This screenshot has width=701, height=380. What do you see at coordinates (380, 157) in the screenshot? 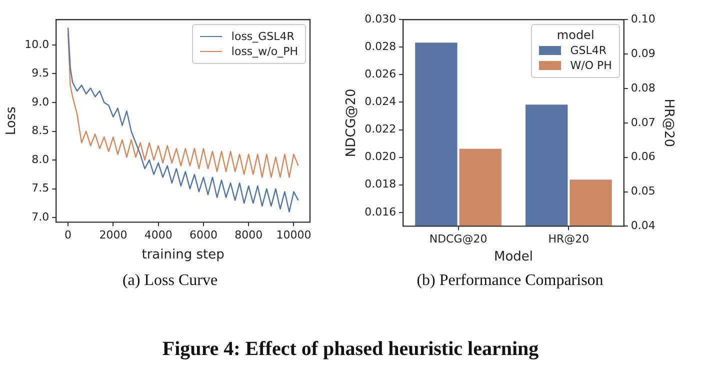
I see `y-tick-label: 0.020` at bounding box center [380, 157].